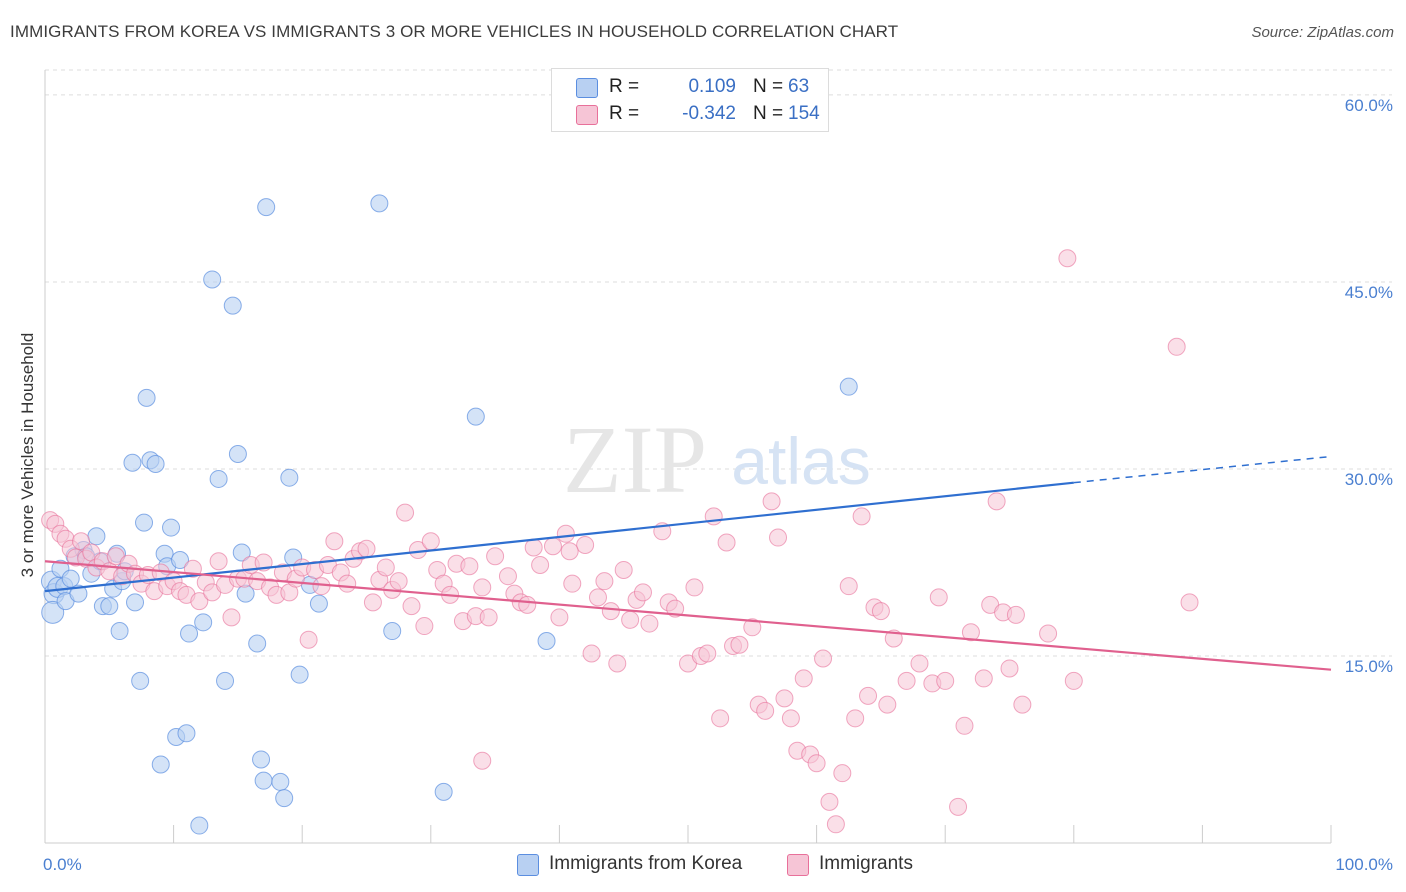 This screenshot has width=1406, height=892. Describe the element at coordinates (688, 615) in the screenshot. I see `immigrants-trend-line` at that location.